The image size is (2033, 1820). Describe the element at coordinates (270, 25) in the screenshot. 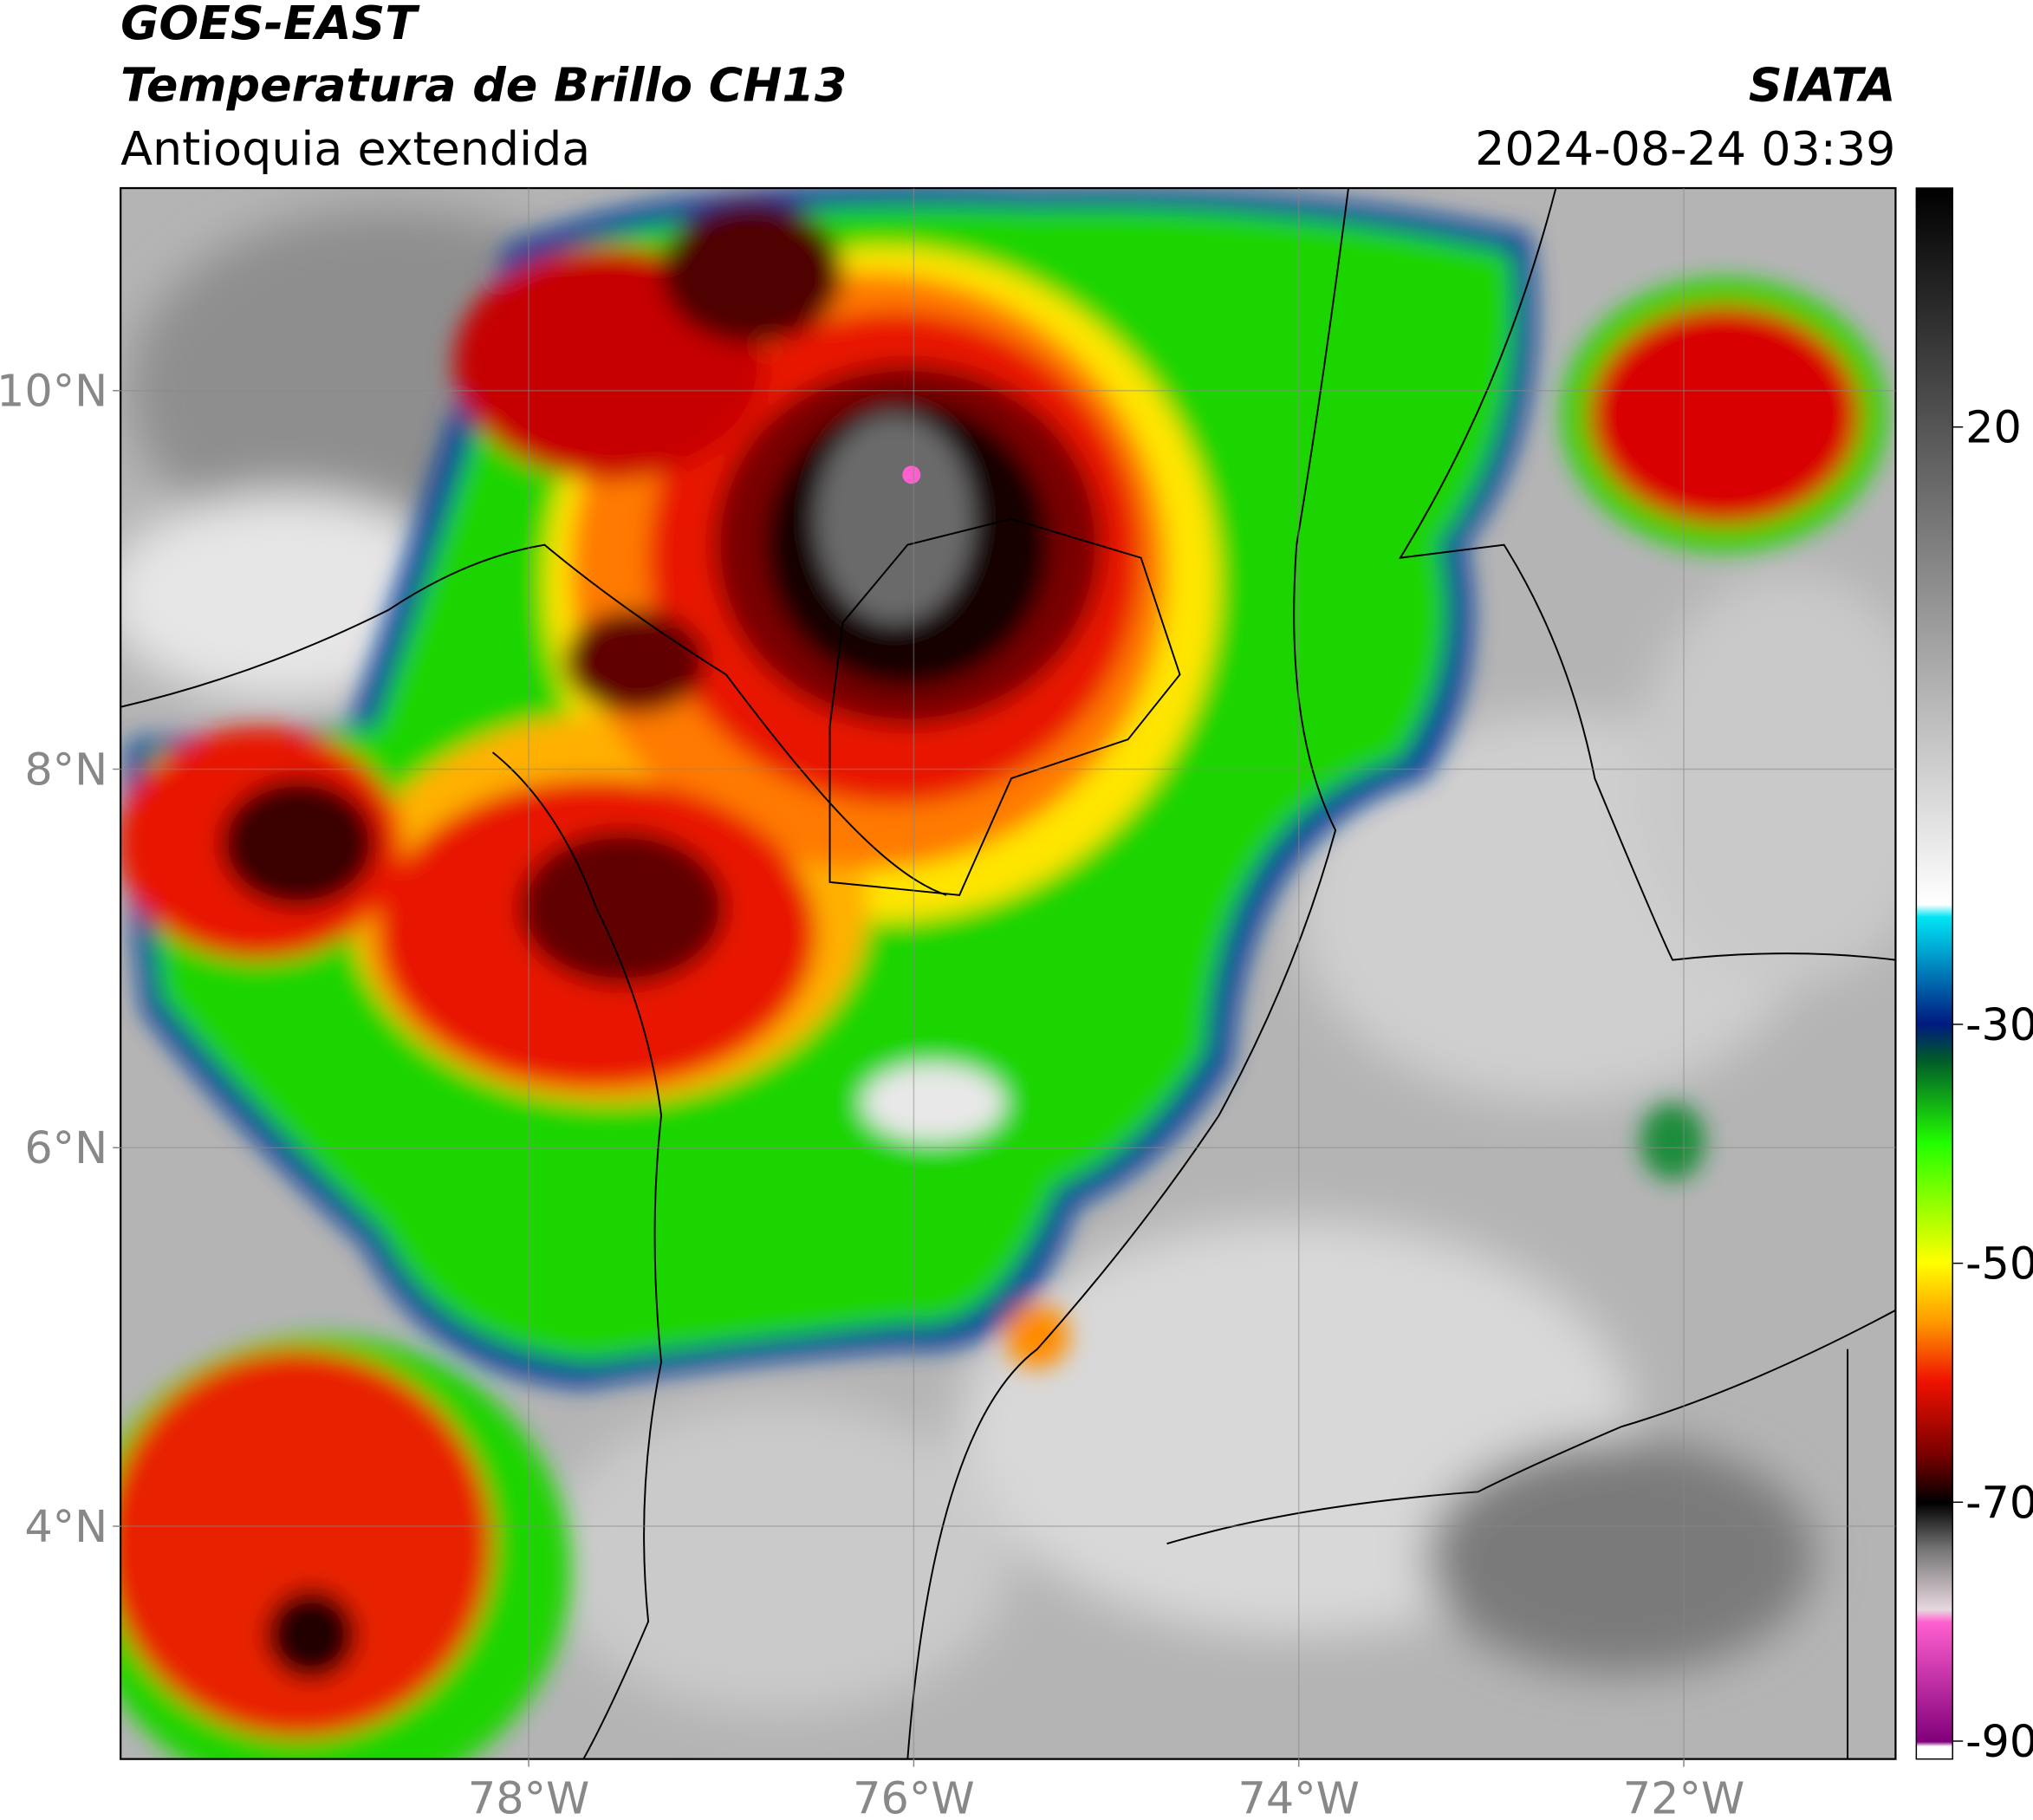

I see `title: GOES-EAST` at that location.